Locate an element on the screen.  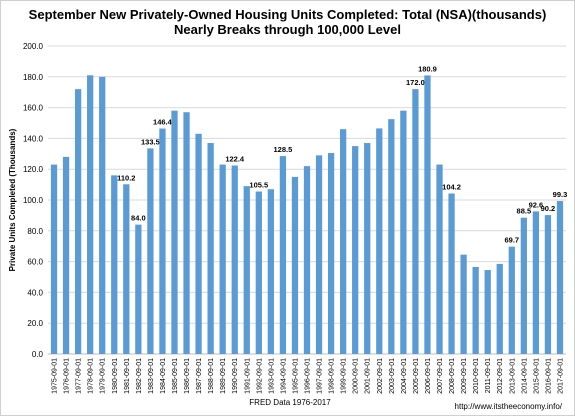
x-tick-label: 2003-09-01 is located at coordinates (392, 376).